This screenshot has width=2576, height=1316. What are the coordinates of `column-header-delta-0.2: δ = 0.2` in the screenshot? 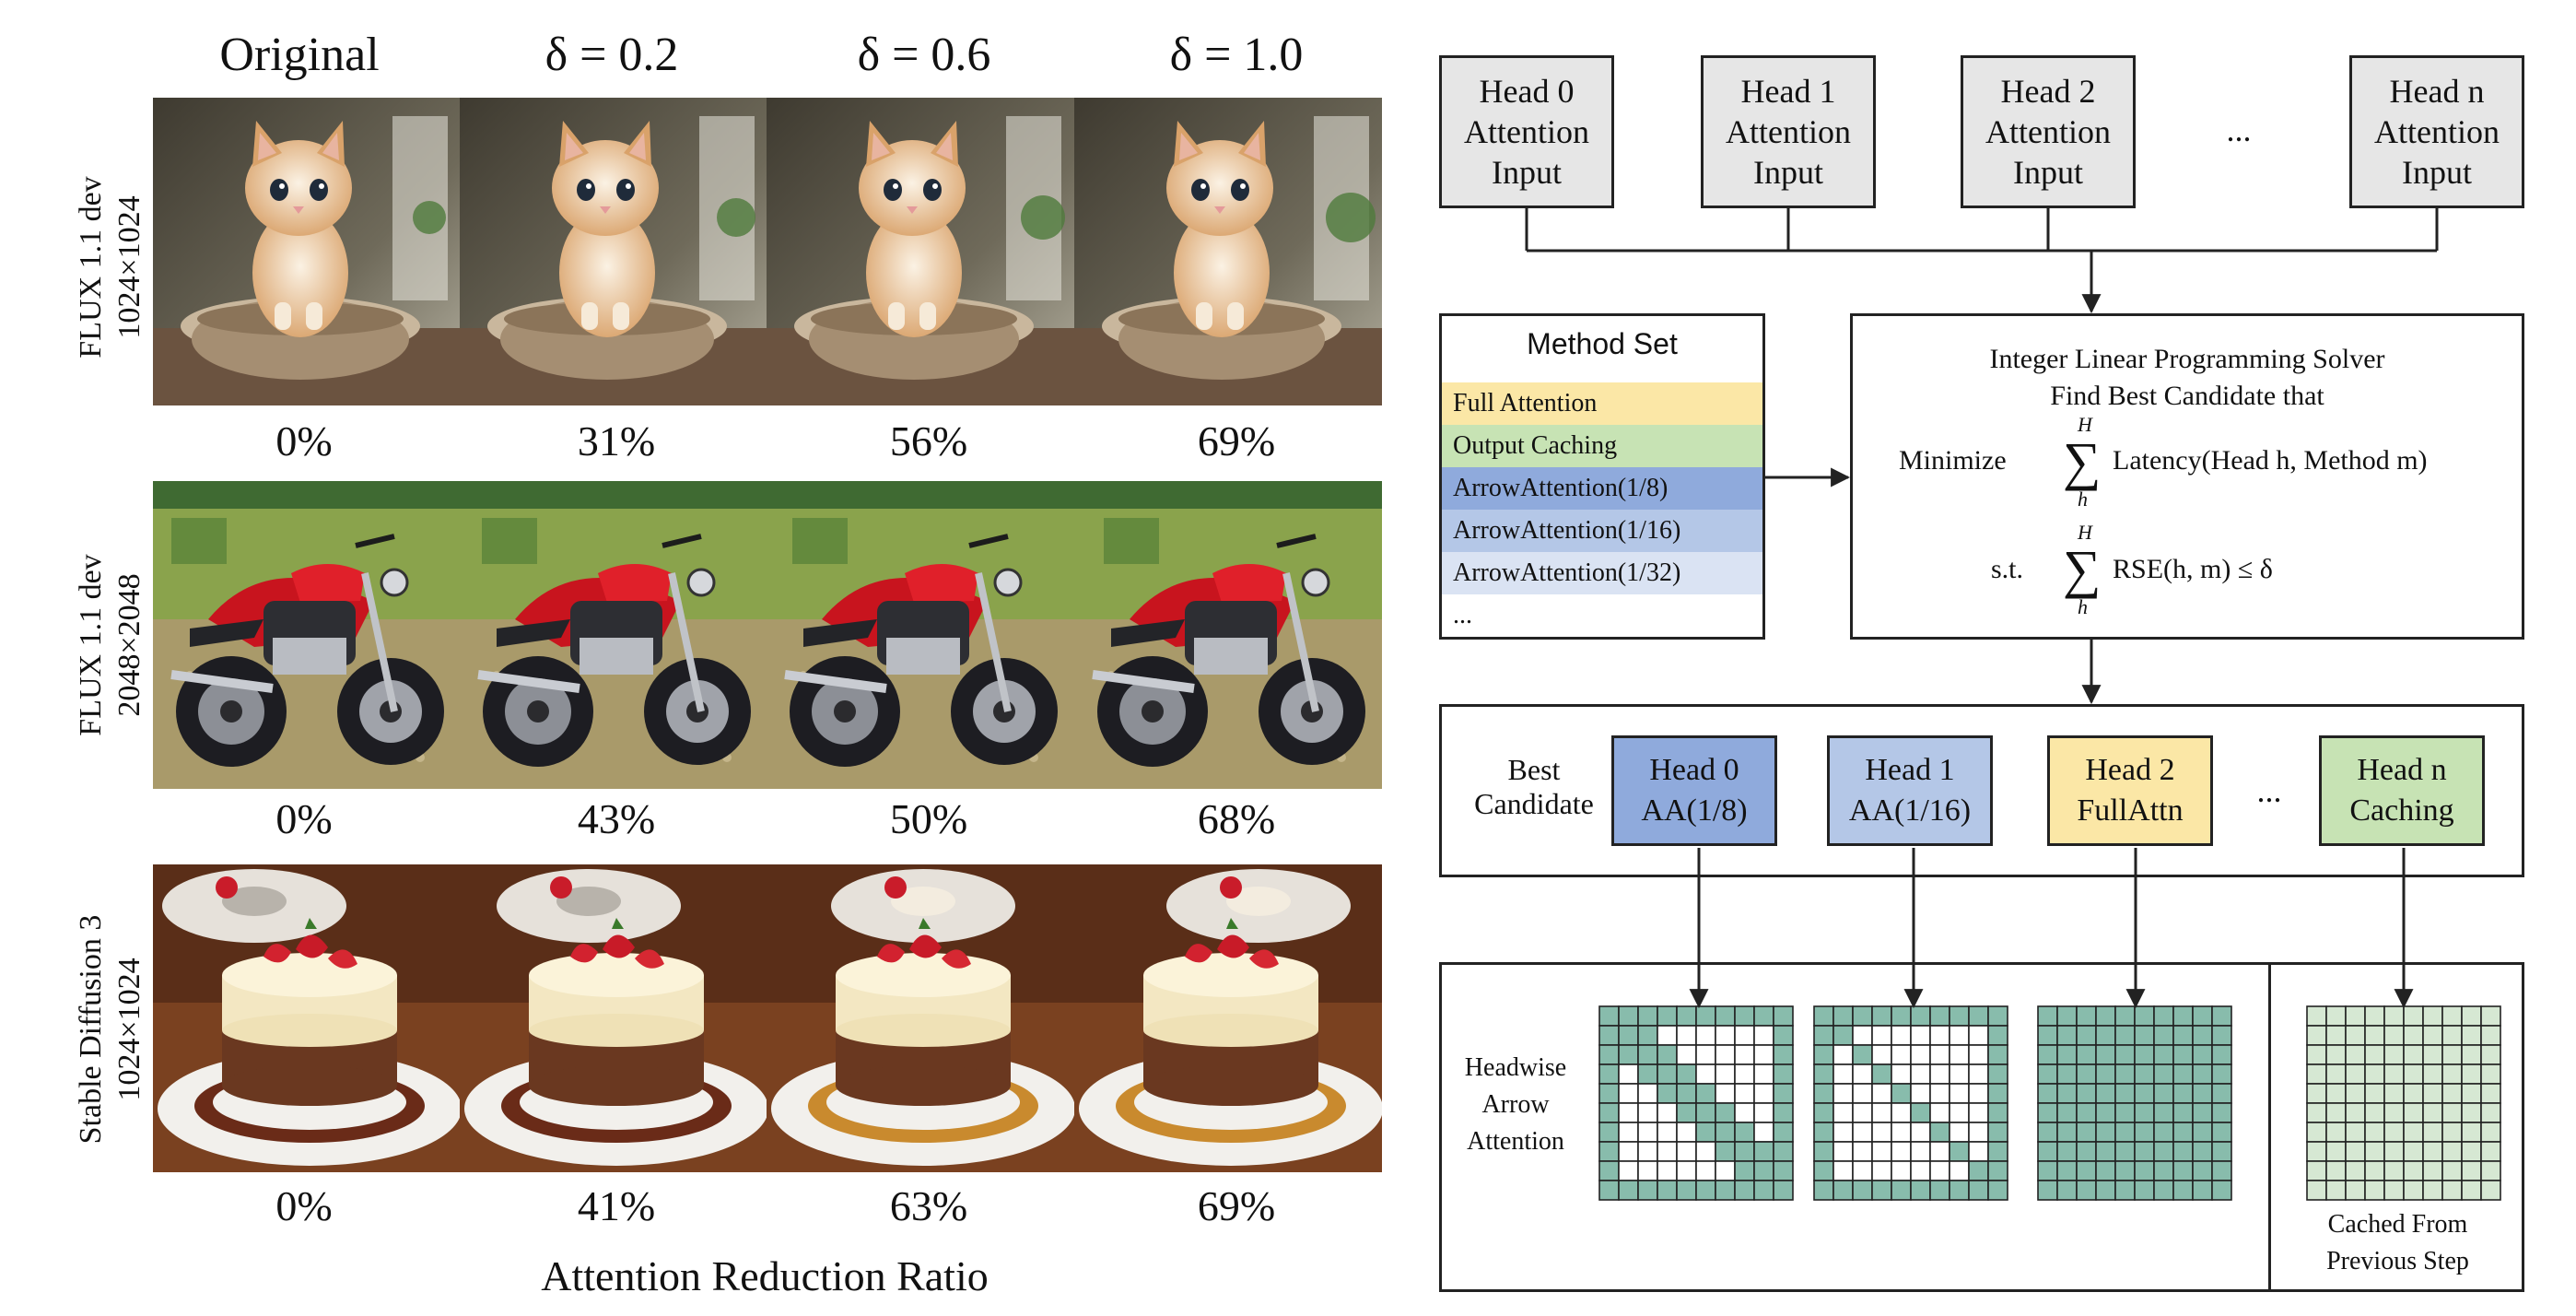 It's located at (611, 55).